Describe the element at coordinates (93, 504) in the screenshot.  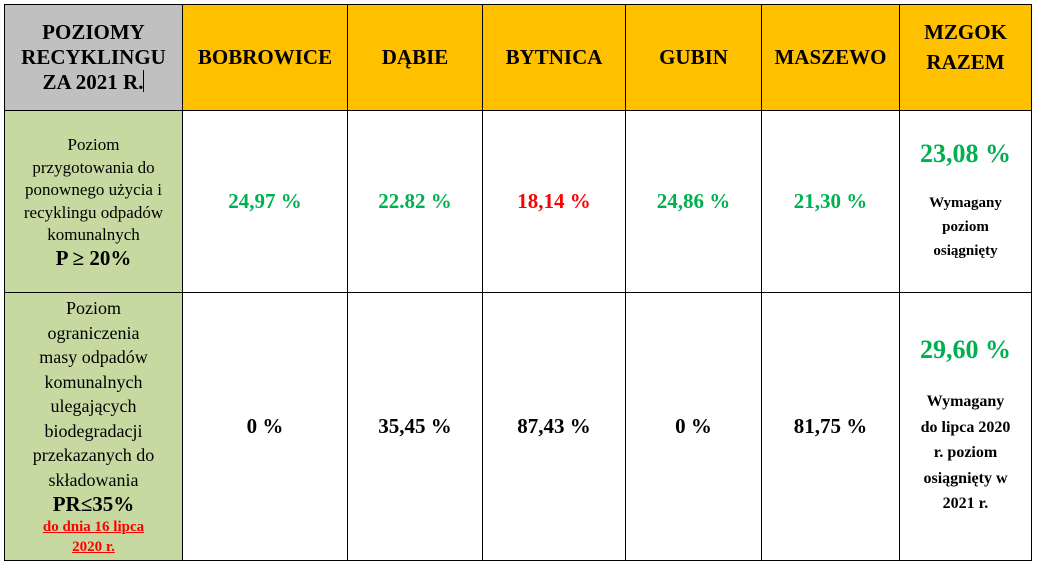
I see `row-threshold: PR≤35%` at that location.